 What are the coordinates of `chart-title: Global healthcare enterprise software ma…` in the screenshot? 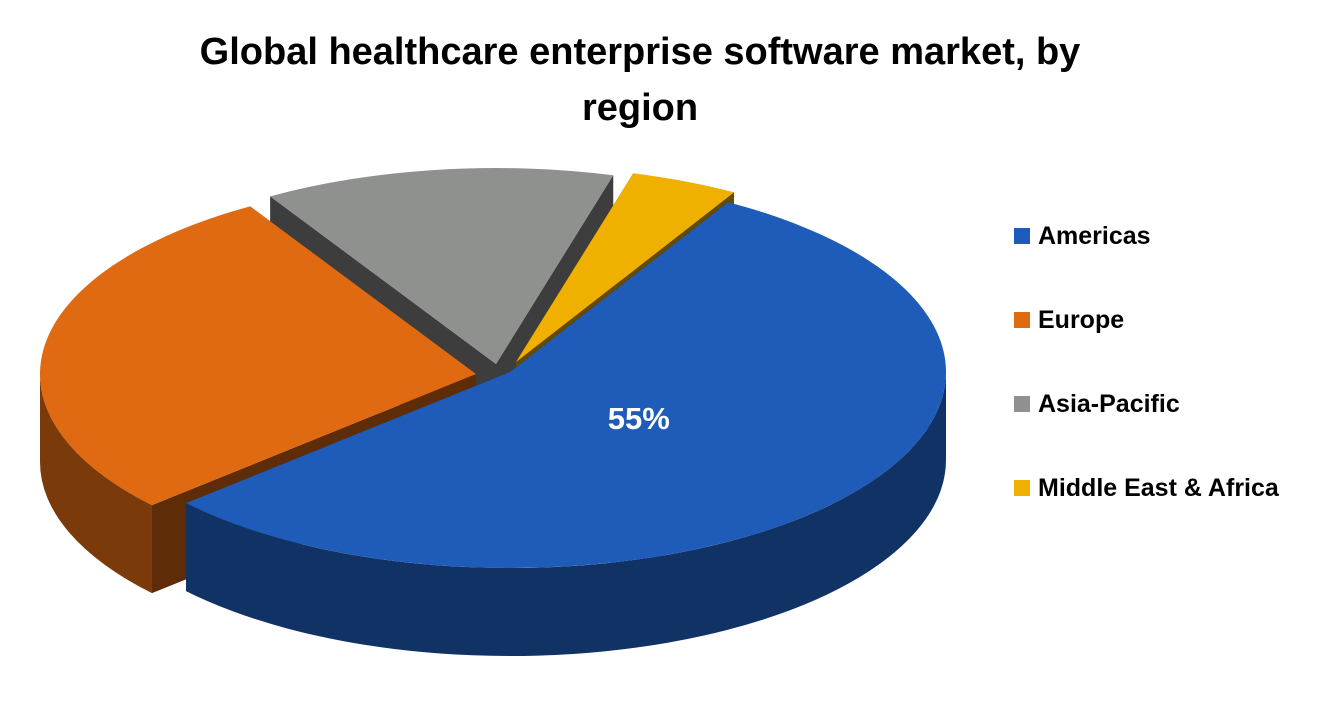 It's located at (640, 80).